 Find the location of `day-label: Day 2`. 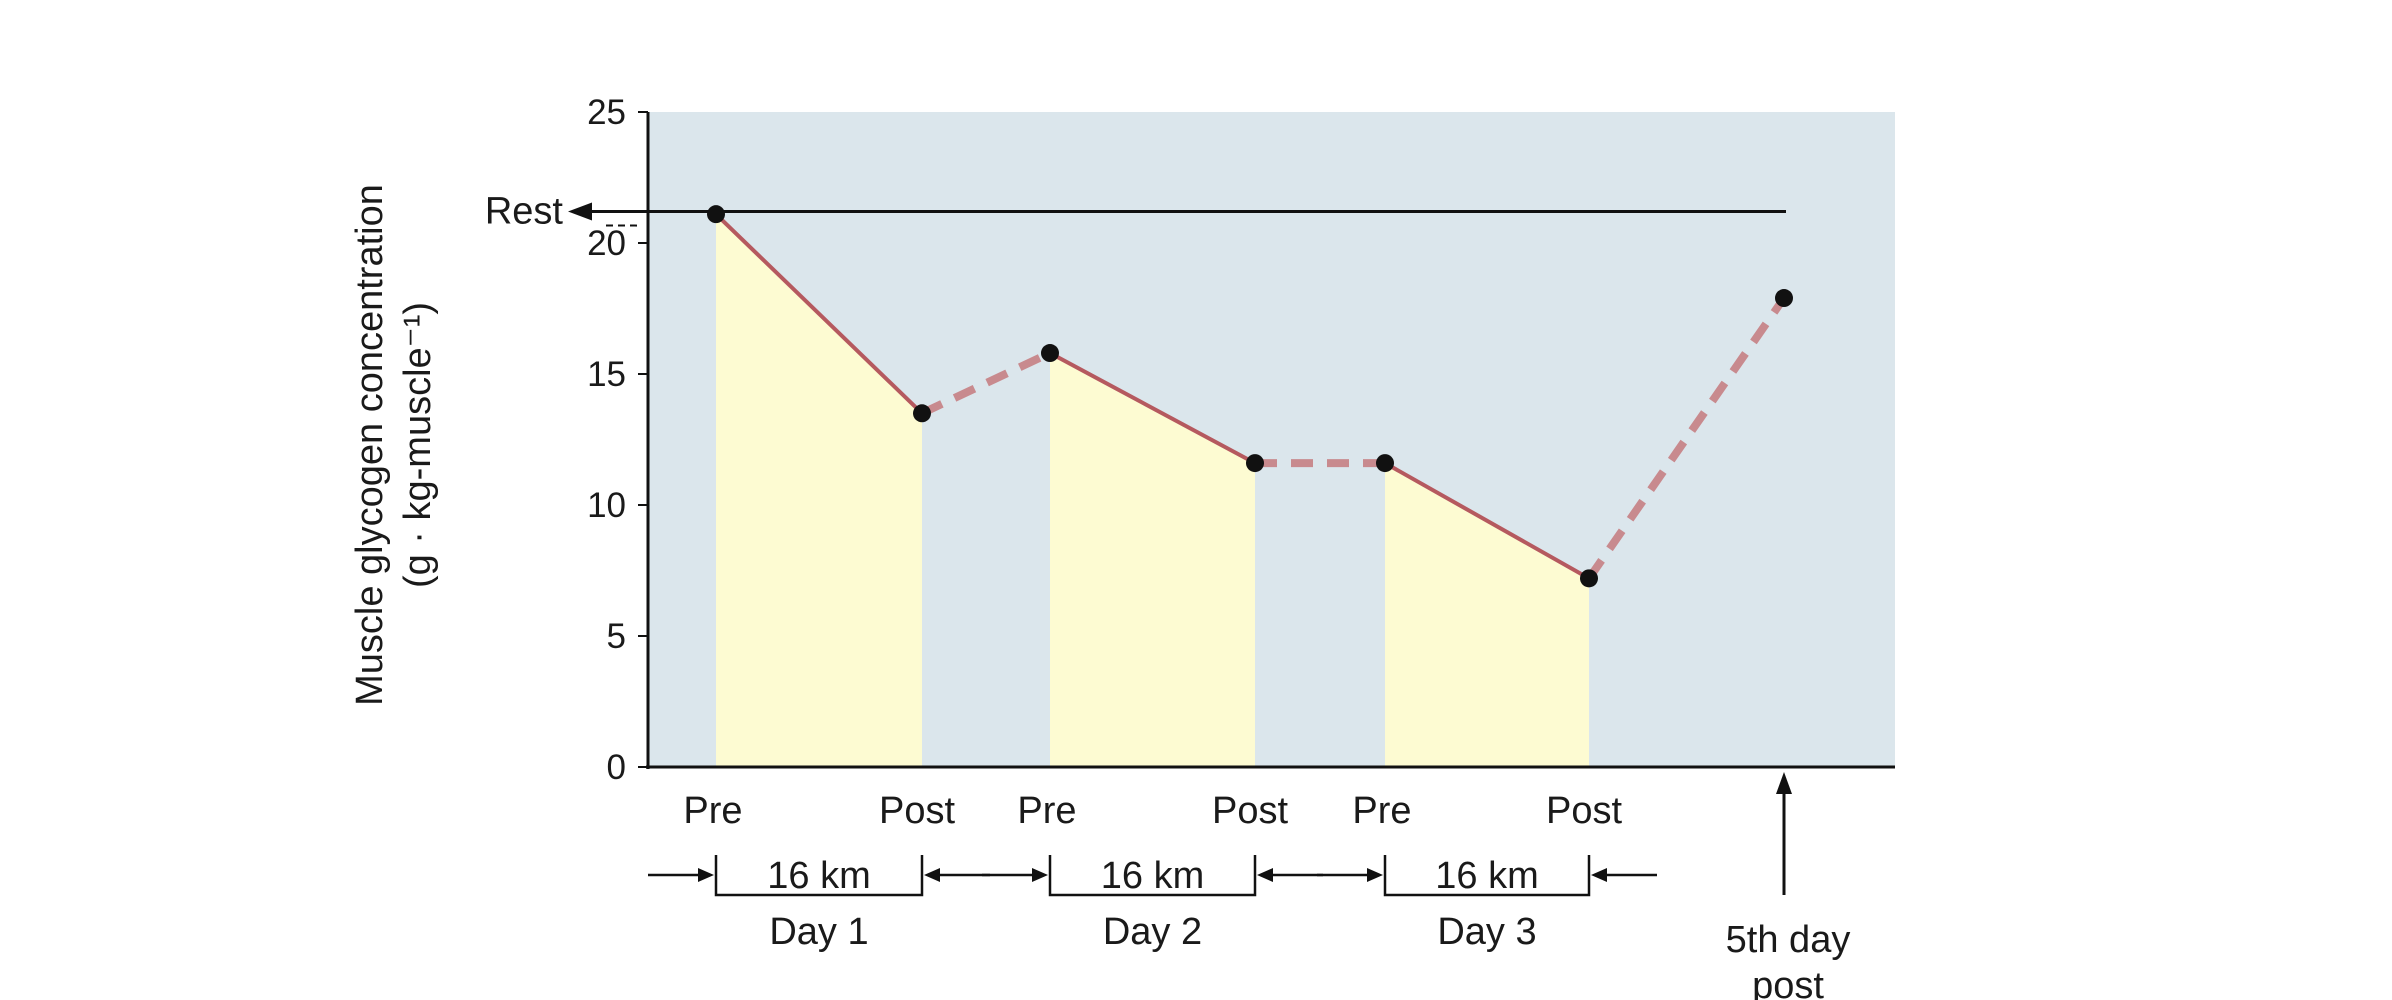

day-label: Day 2 is located at coordinates (1152, 932).